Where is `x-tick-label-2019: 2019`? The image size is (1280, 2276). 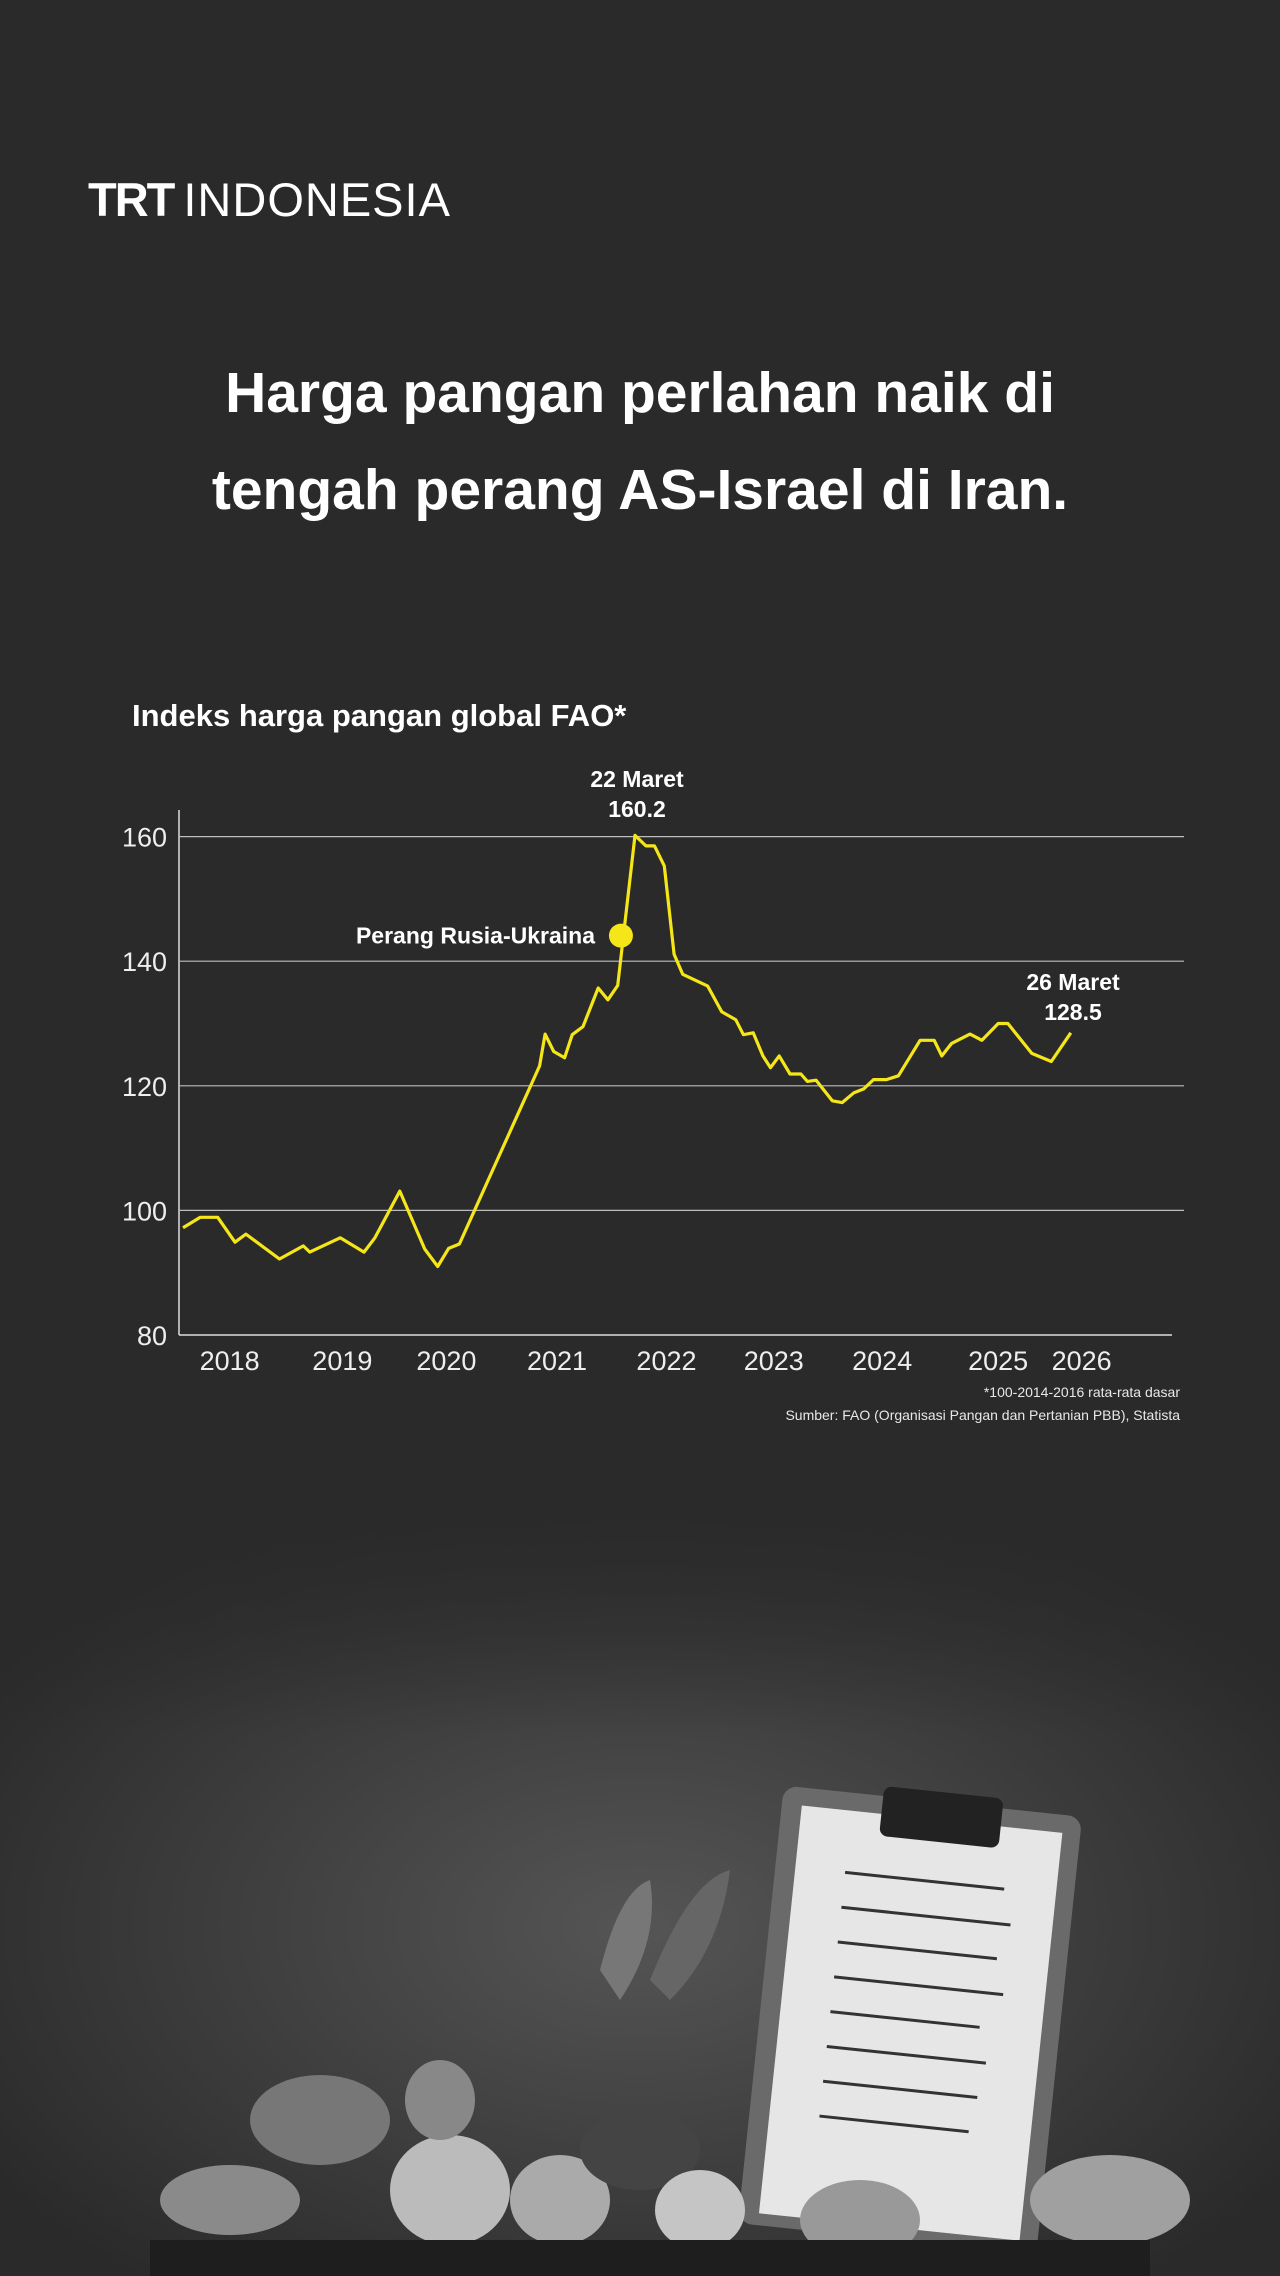
x-tick-label-2019: 2019 is located at coordinates (342, 1361).